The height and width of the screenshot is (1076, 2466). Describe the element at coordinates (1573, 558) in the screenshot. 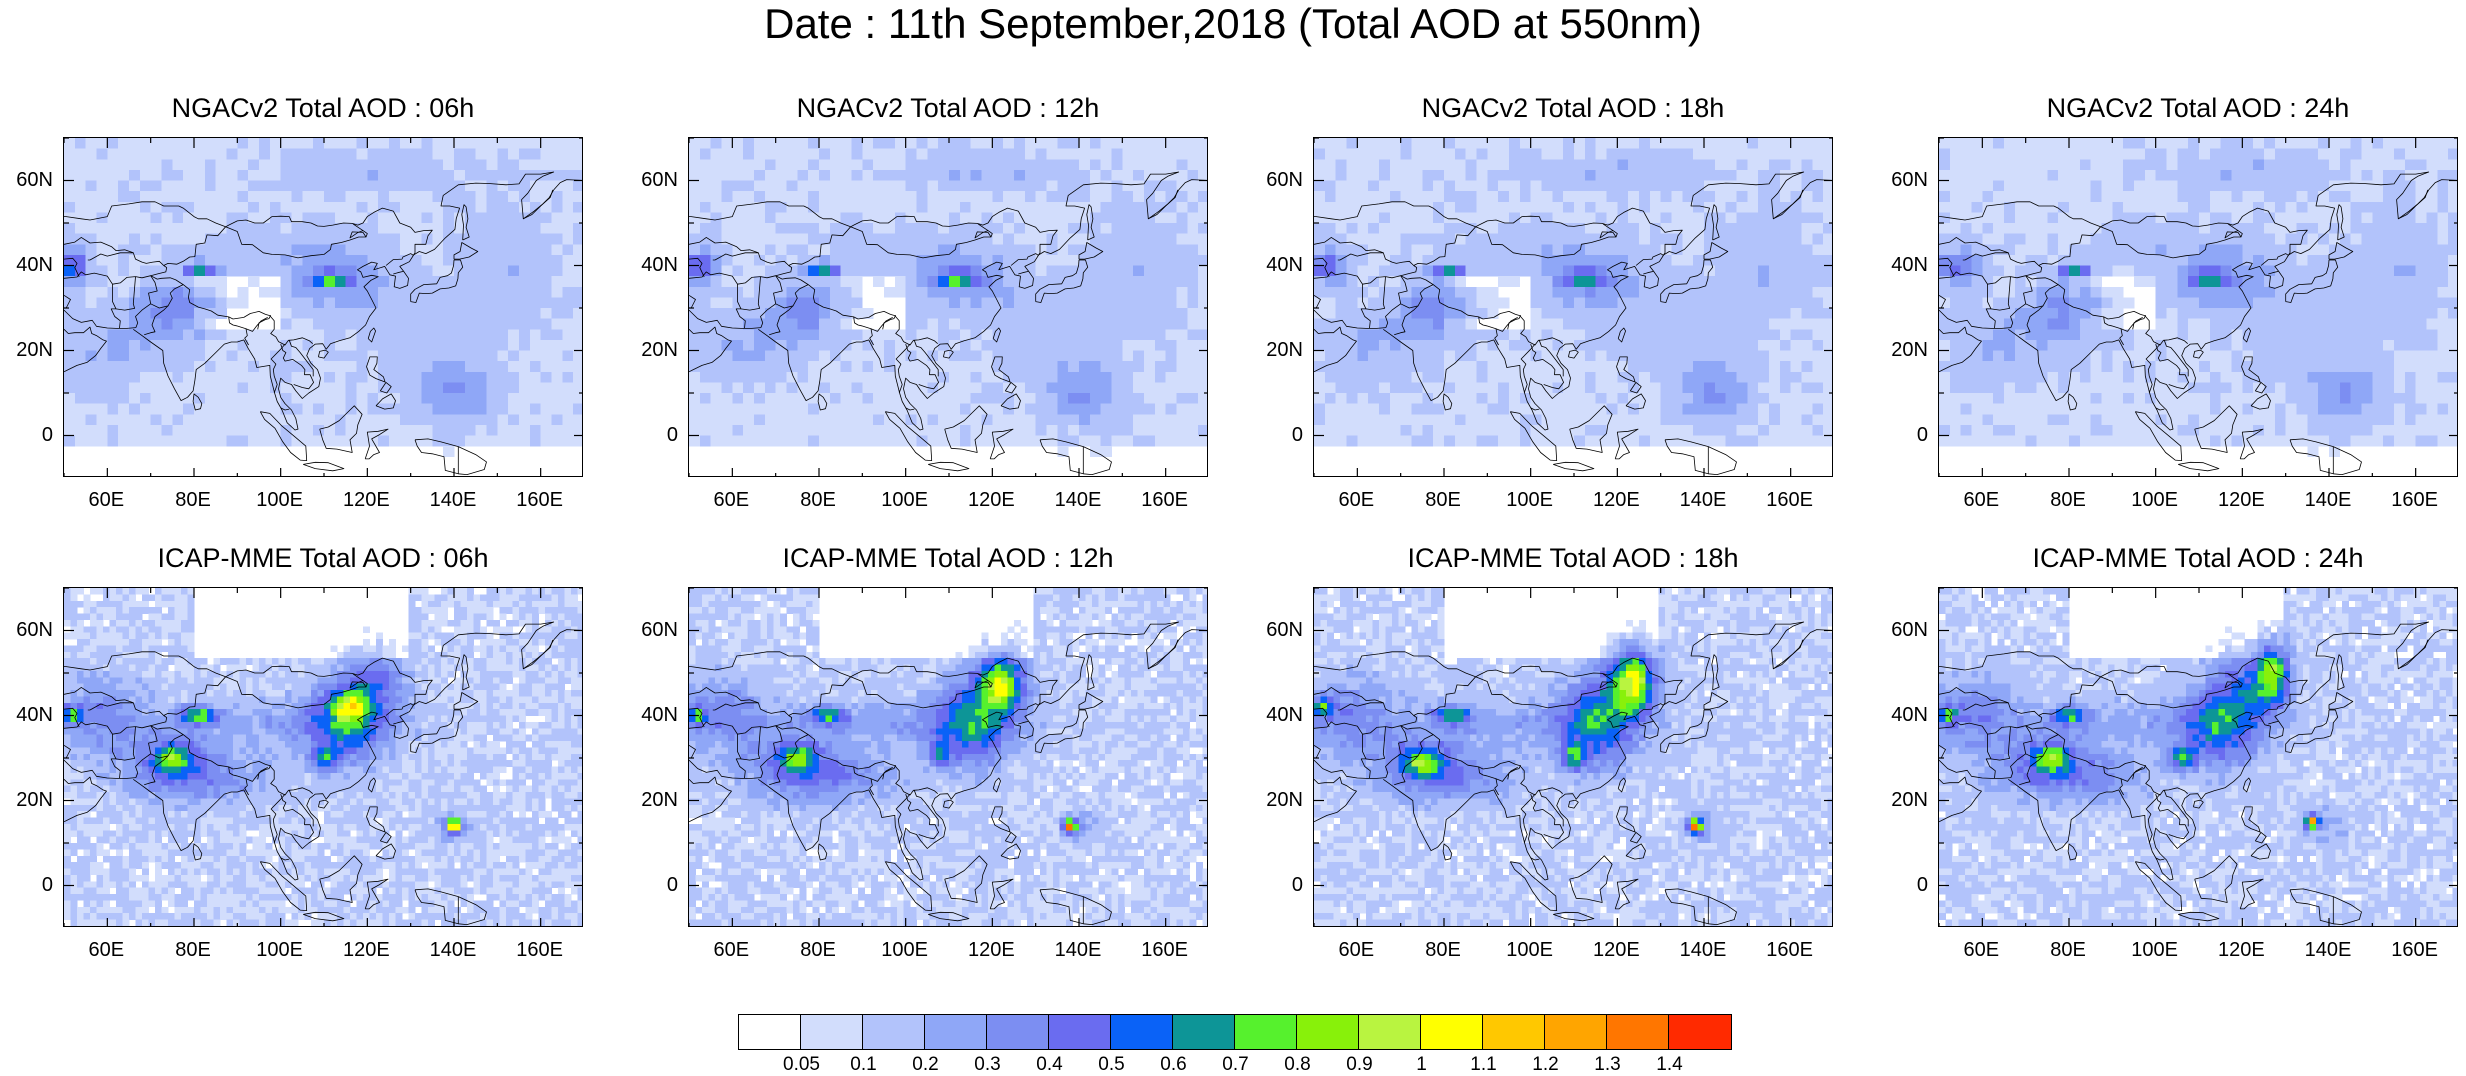

I see `panel-title: ICAP-MME Total AOD : 18h` at that location.